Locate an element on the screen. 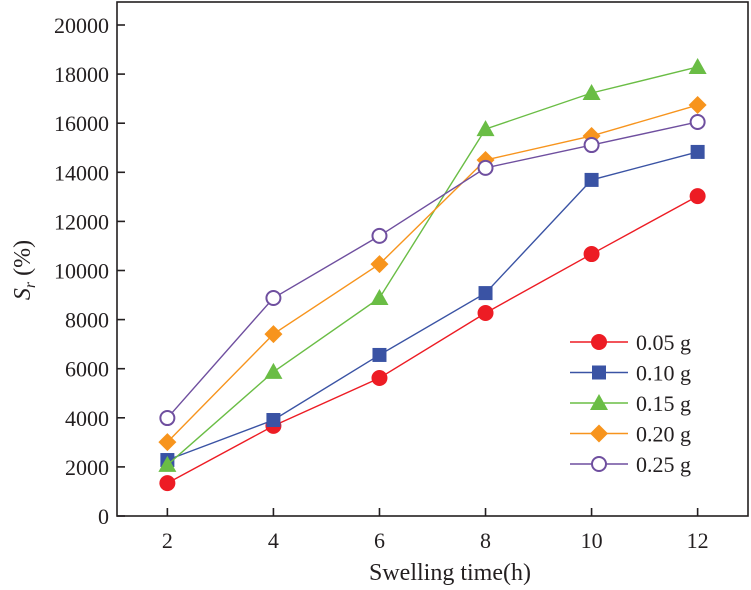 This screenshot has width=751, height=590. x-tick-label: 6 is located at coordinates (379, 540).